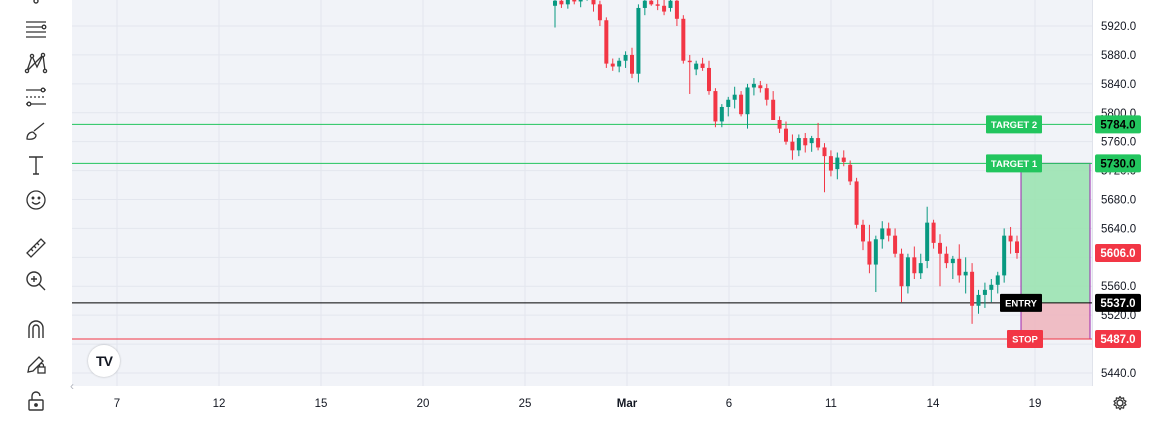  What do you see at coordinates (36, 401) in the screenshot?
I see `unlock-icon` at bounding box center [36, 401].